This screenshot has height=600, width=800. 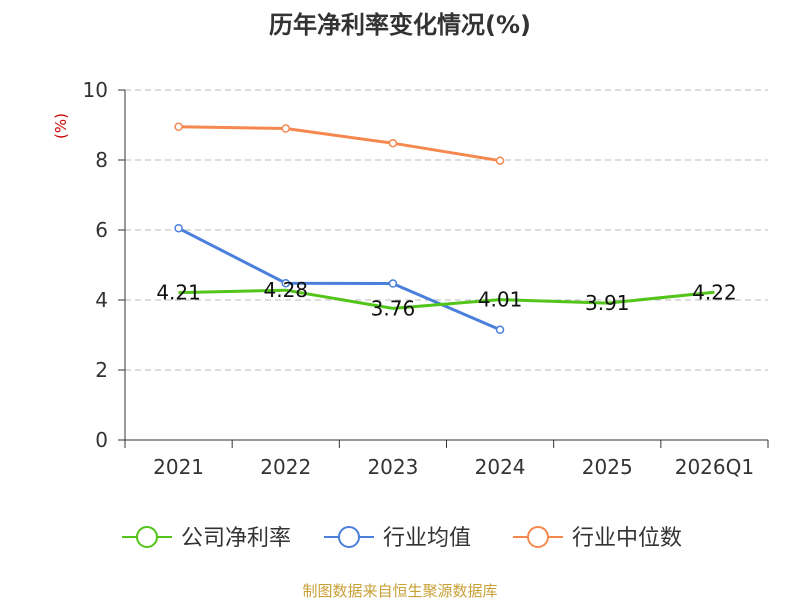 What do you see at coordinates (393, 308) in the screenshot?
I see `data-label: 3.76` at bounding box center [393, 308].